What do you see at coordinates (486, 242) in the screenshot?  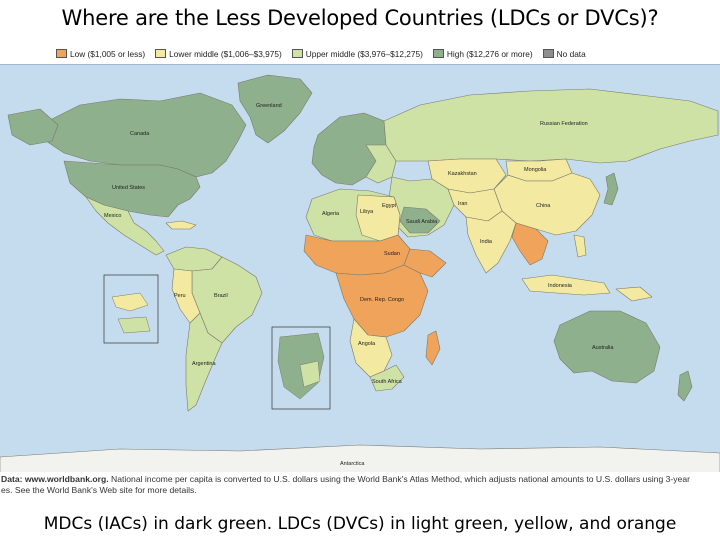 I see `label-india: India` at bounding box center [486, 242].